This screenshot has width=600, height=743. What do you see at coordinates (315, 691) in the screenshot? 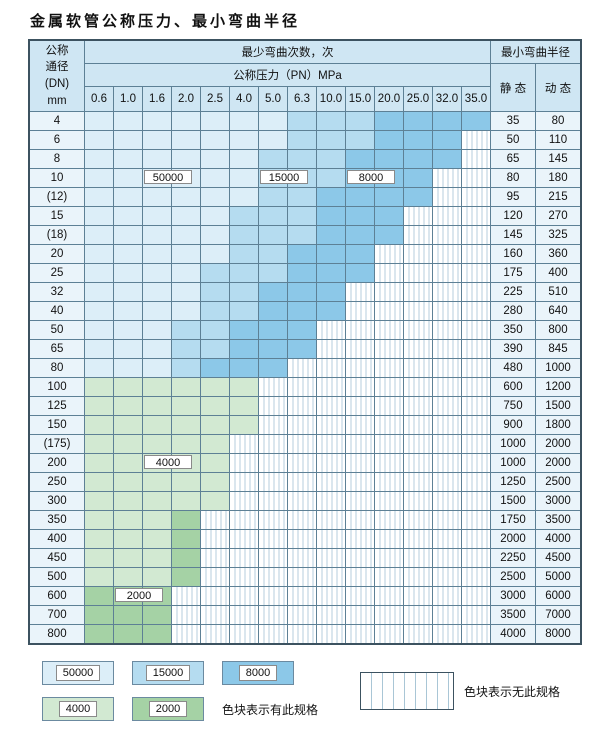
I see `legend: 50000 15000 8000 4000 2000 色块表示有此规格 色块表示无此规格` at bounding box center [315, 691].